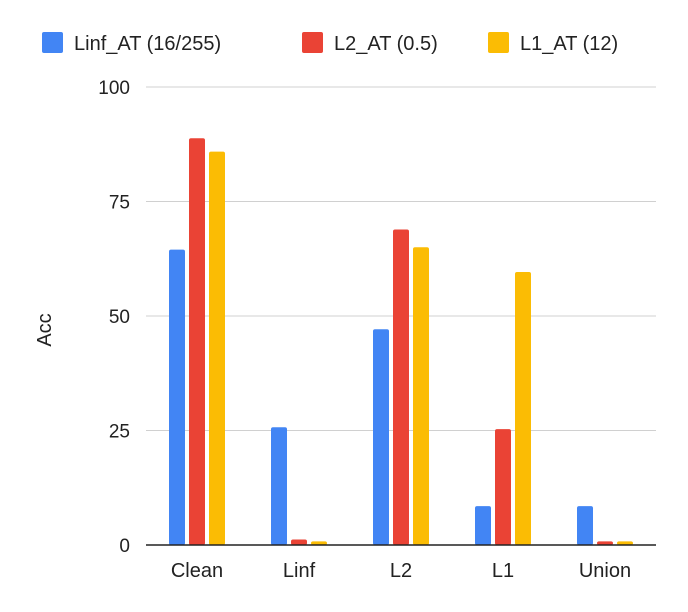  What do you see at coordinates (503, 571) in the screenshot?
I see `x-tick-label: L1` at bounding box center [503, 571].